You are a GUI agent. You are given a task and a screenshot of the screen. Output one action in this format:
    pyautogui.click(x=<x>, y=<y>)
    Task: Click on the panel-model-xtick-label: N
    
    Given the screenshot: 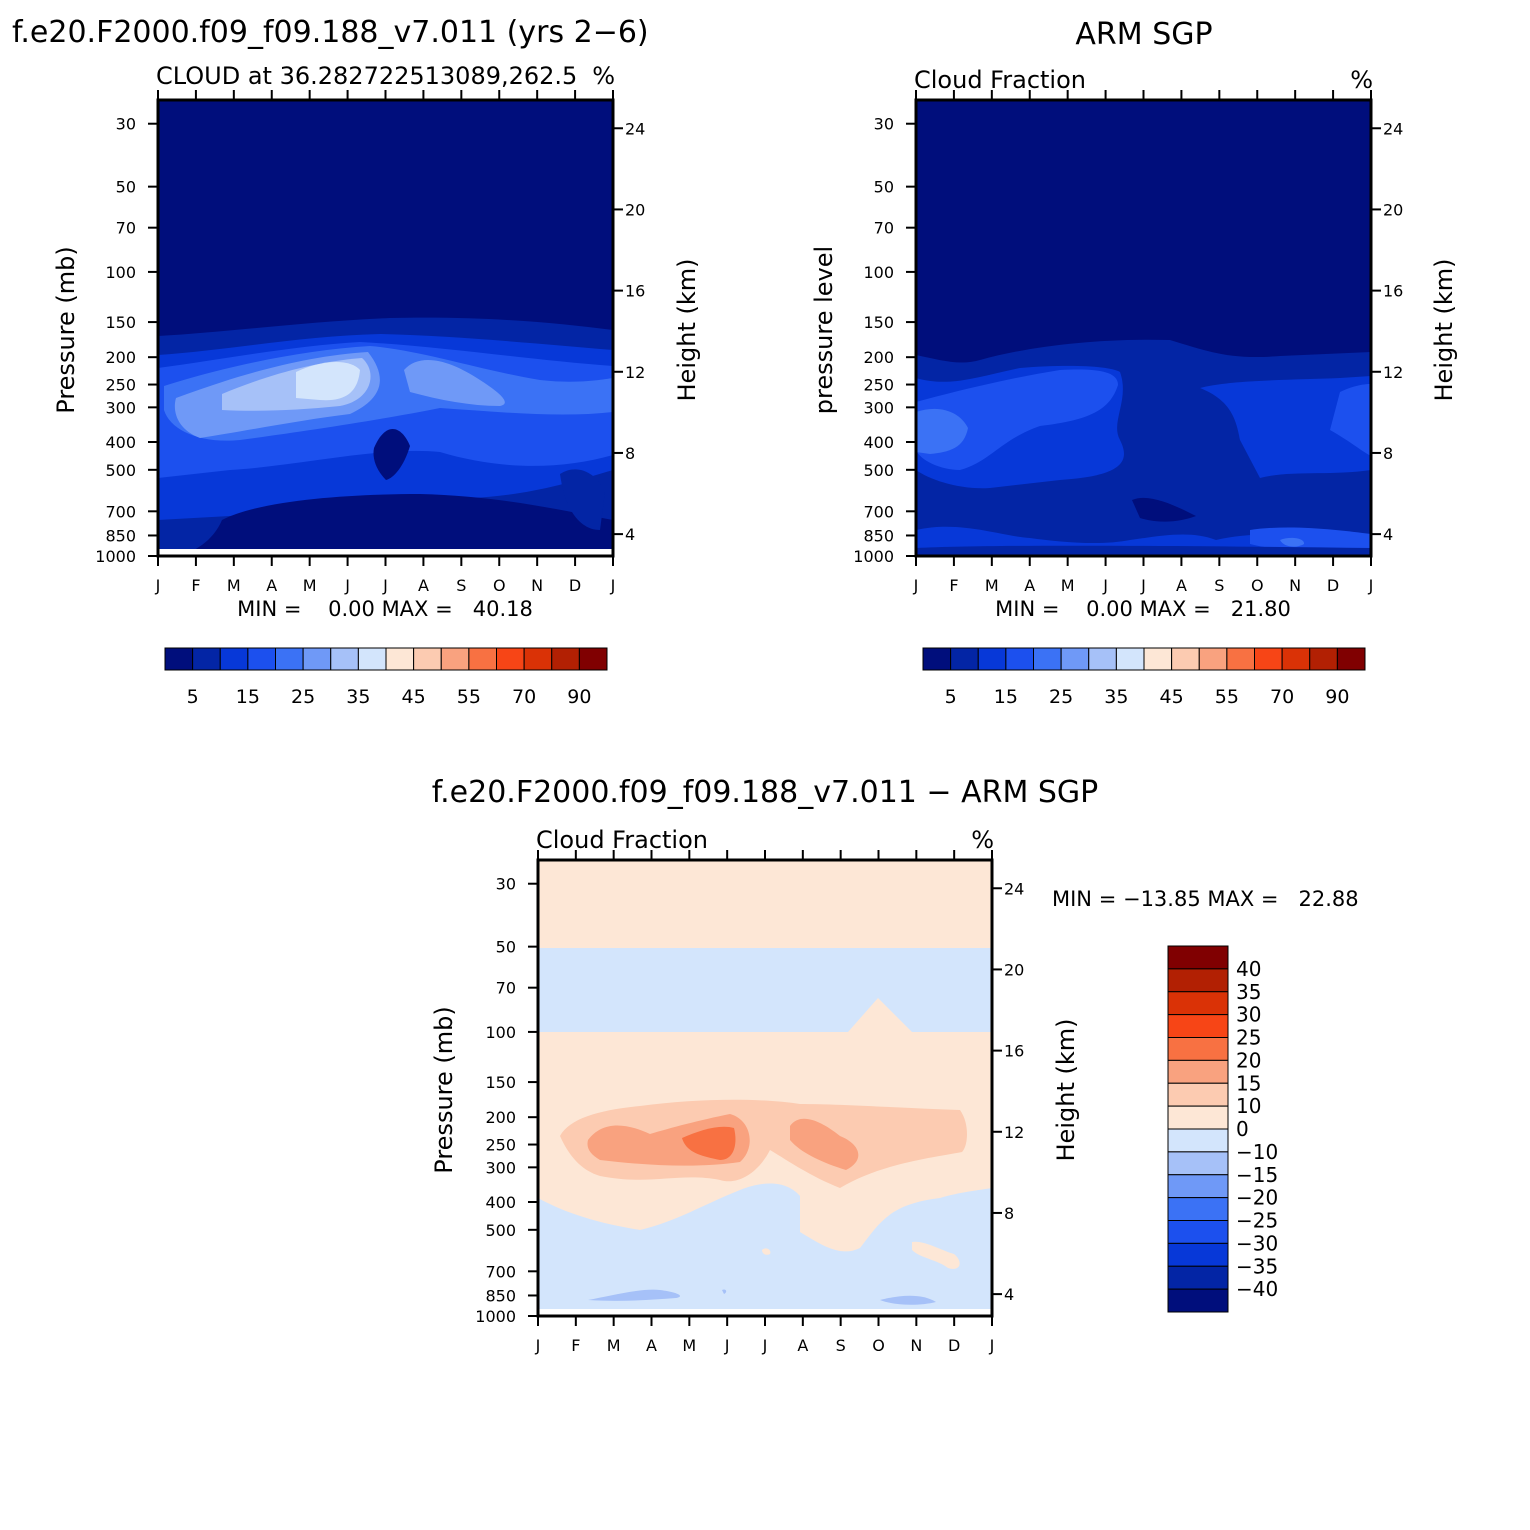 What is the action you would take?
    pyautogui.click(x=537, y=585)
    